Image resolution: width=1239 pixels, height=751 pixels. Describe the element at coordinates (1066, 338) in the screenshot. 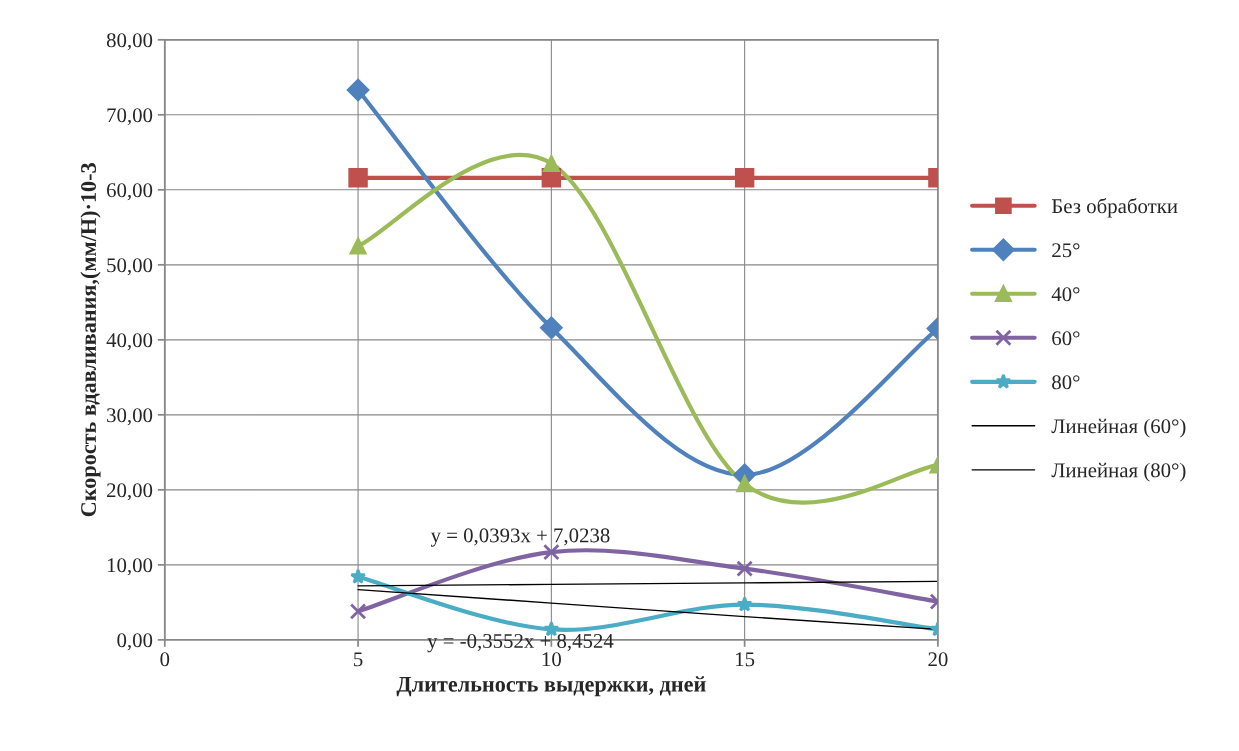

I see `legend-label: 60°` at that location.